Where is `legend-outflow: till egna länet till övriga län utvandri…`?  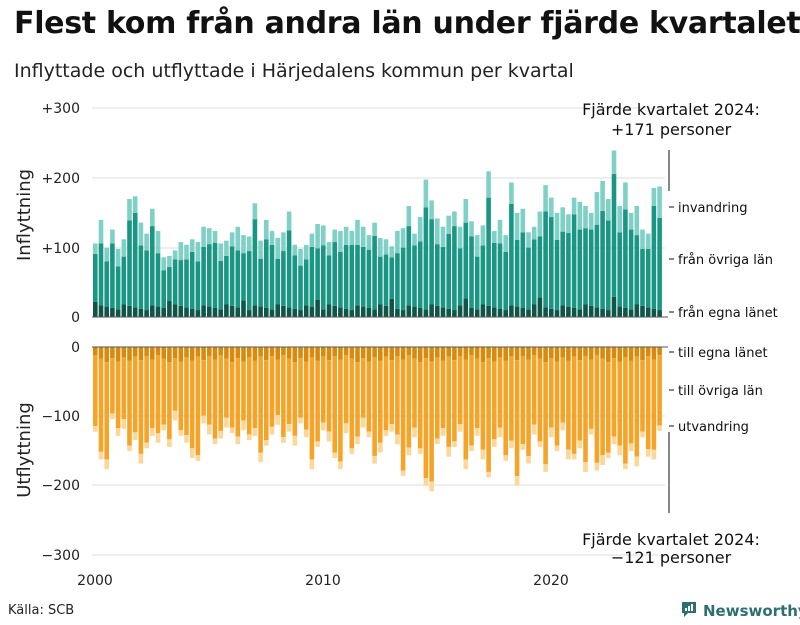
legend-outflow: till egna länet till övriga län utvandri… is located at coordinates (718, 390).